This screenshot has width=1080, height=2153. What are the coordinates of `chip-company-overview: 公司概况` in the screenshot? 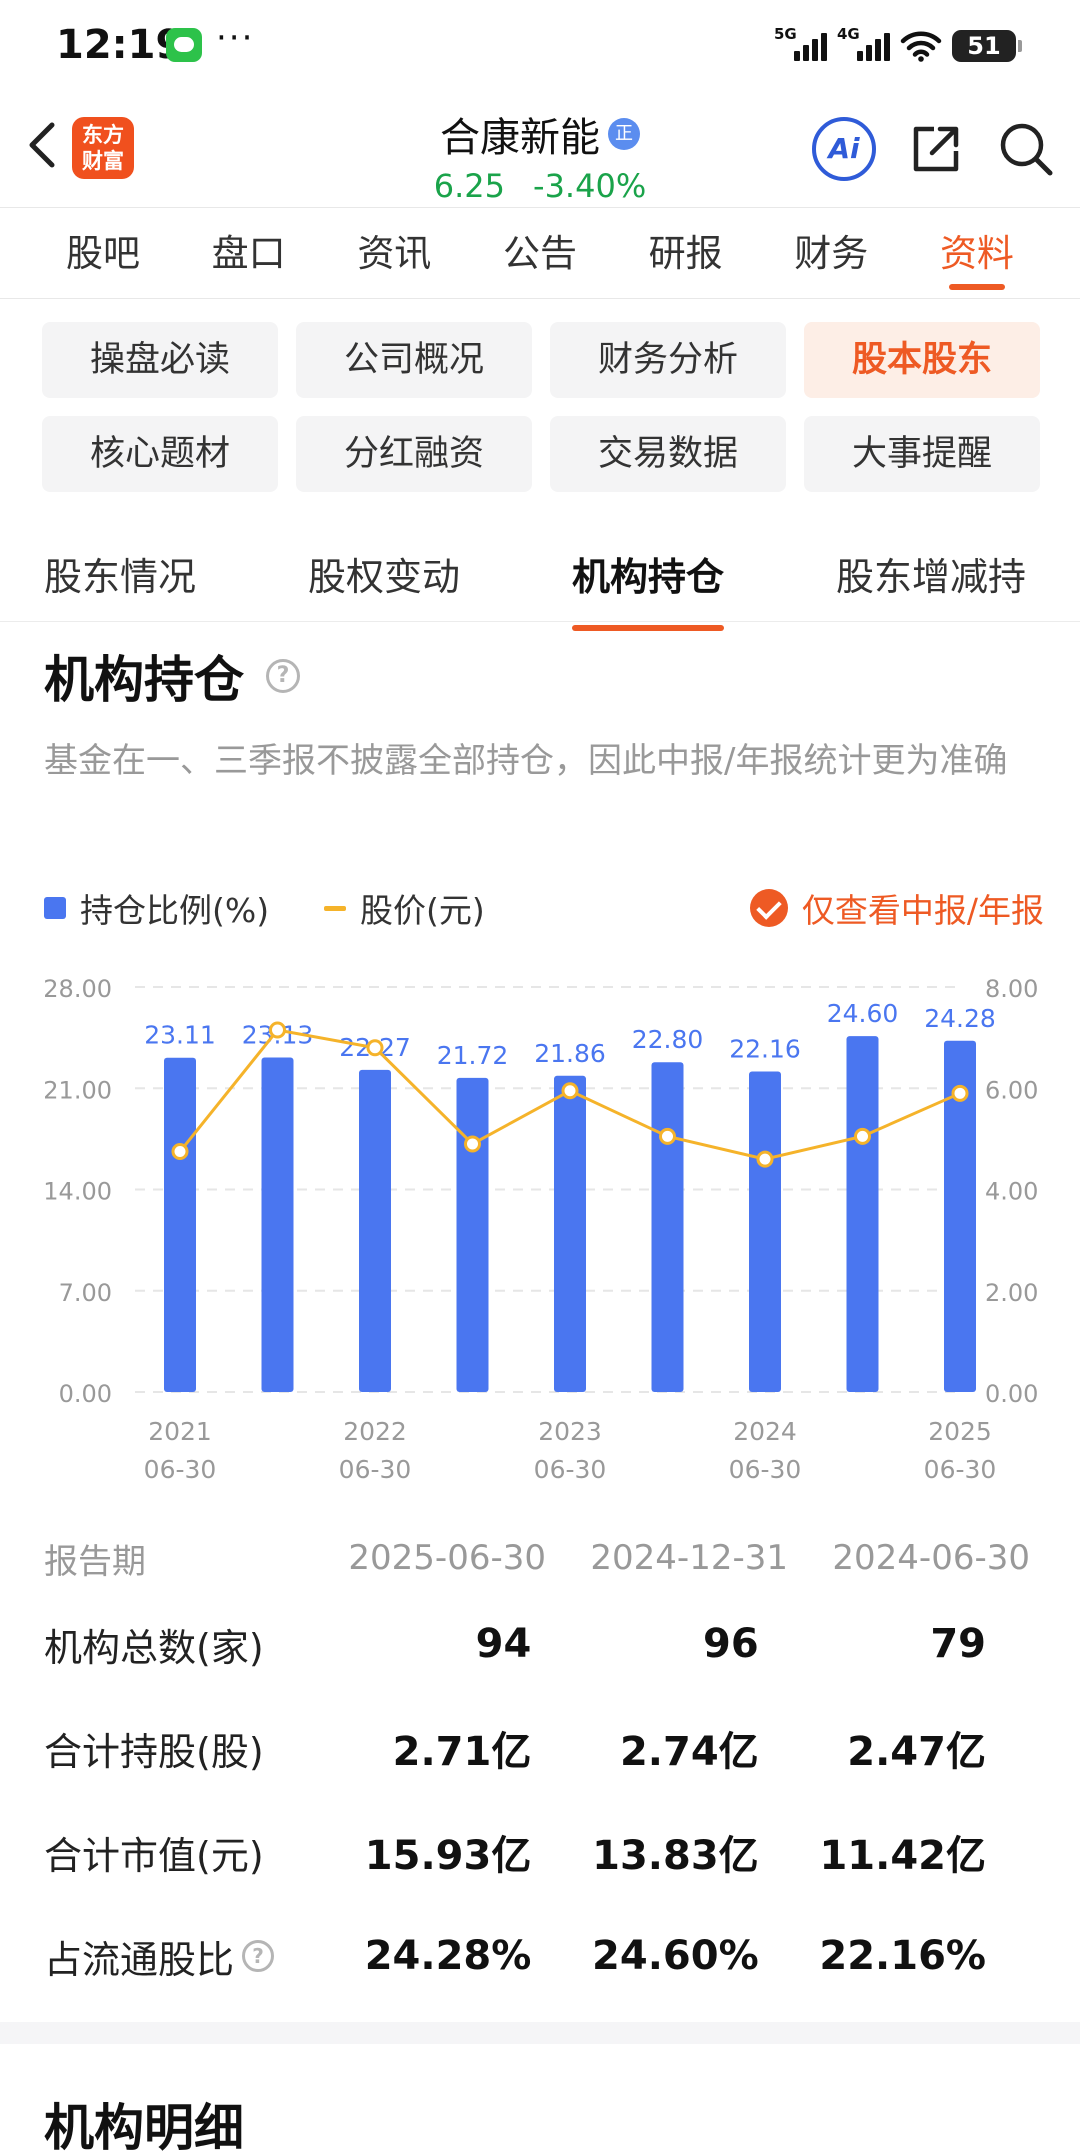 It's located at (414, 360).